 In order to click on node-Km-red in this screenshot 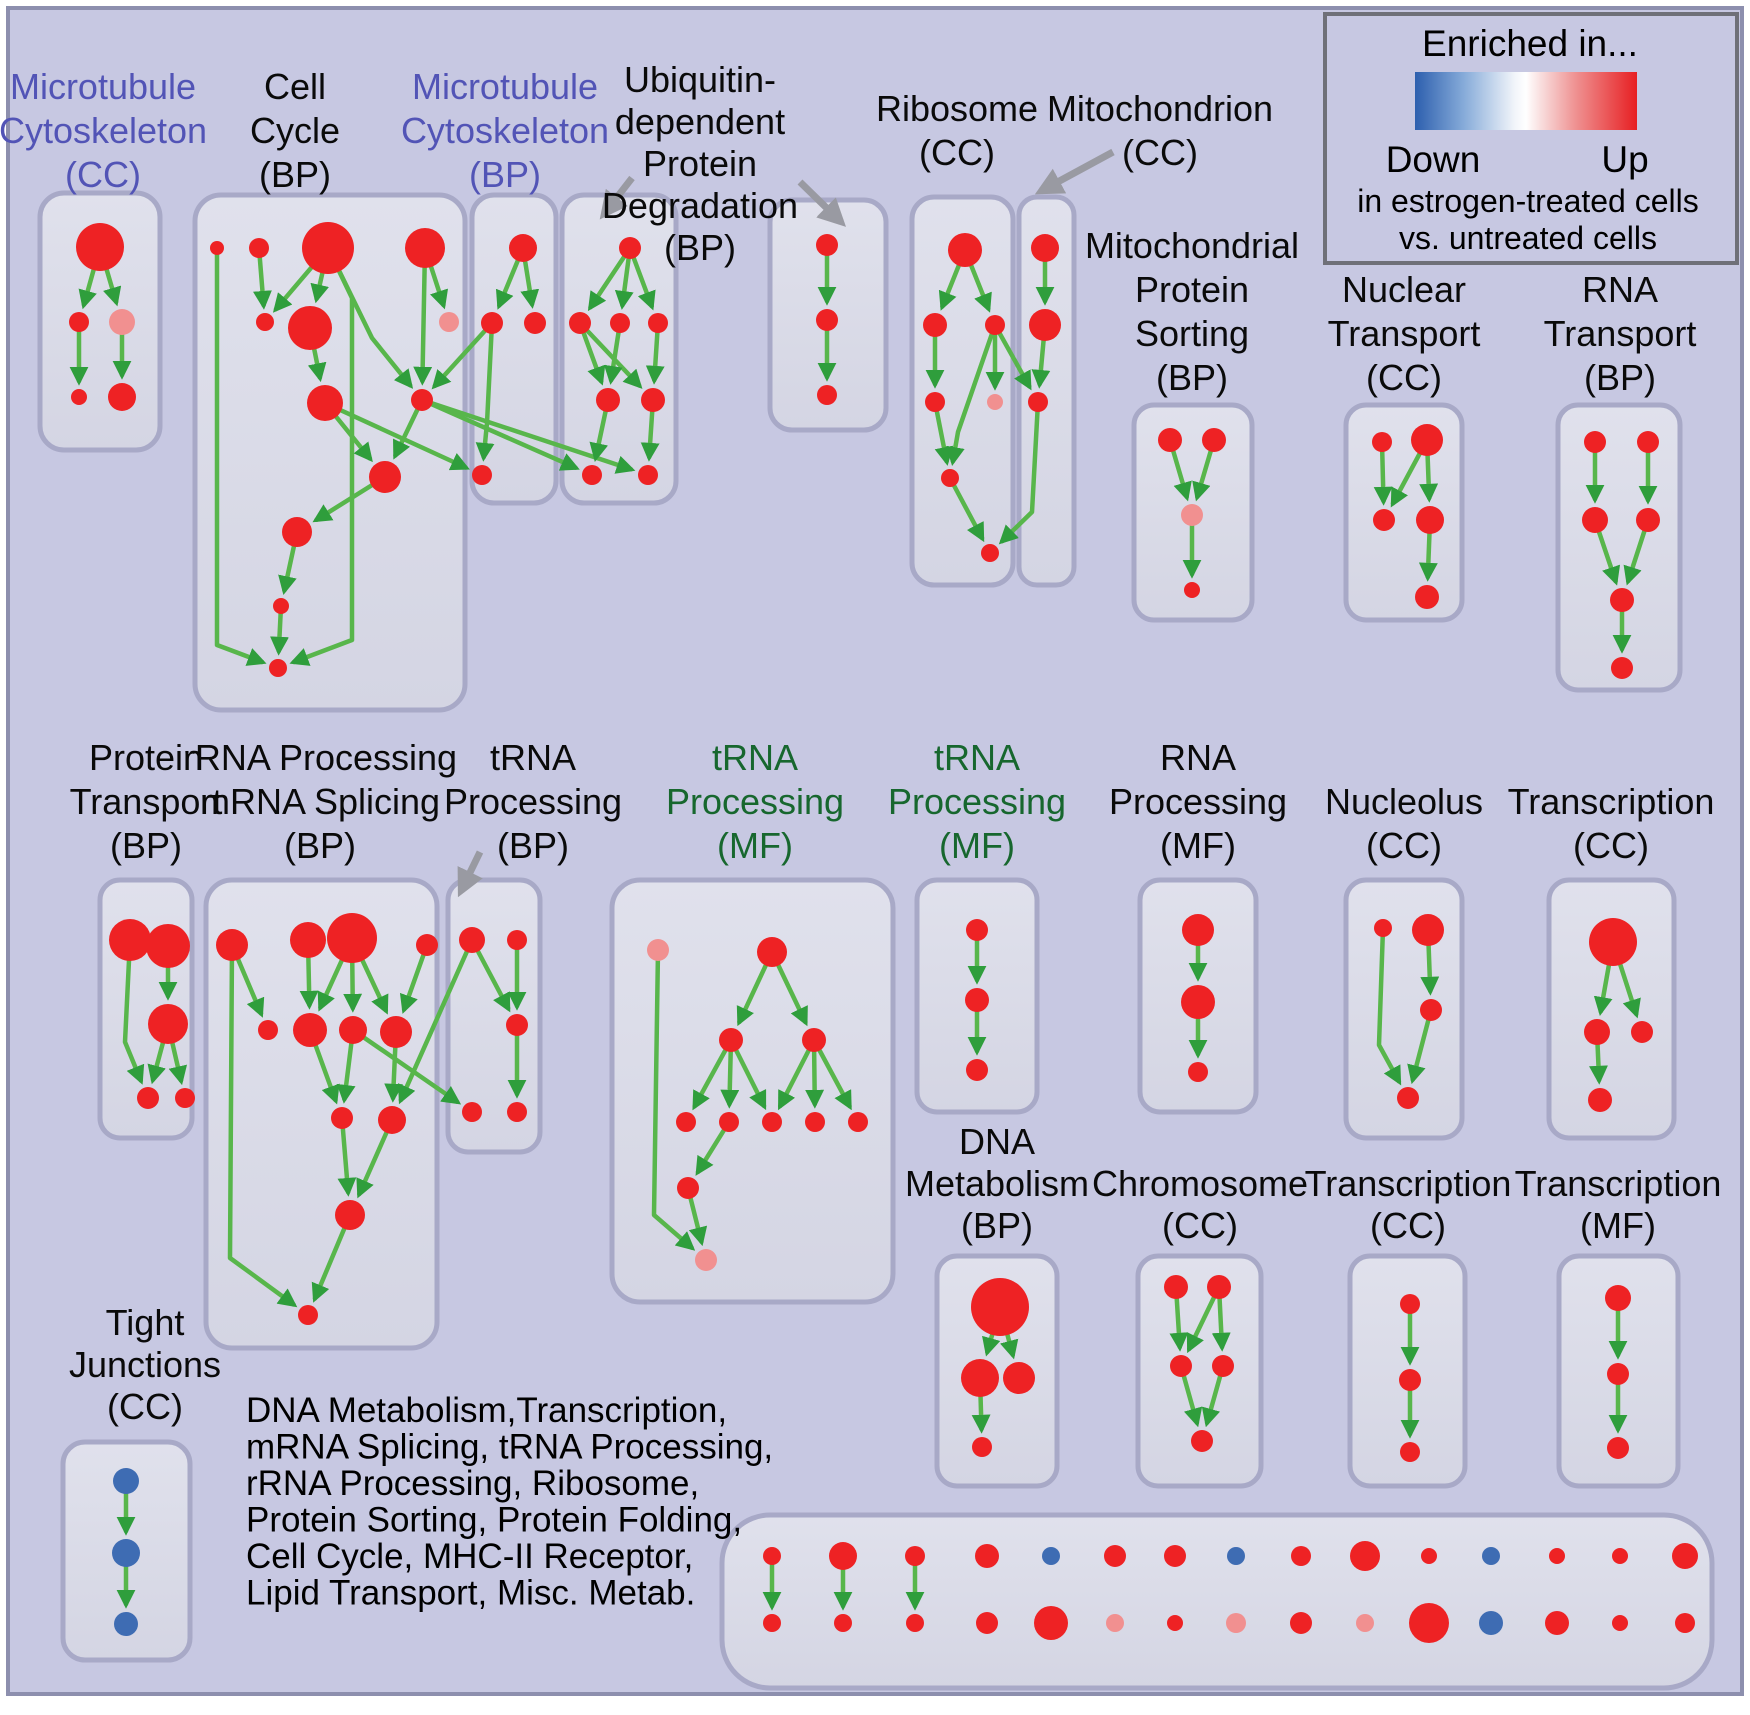, I will do `click(168, 1024)`.